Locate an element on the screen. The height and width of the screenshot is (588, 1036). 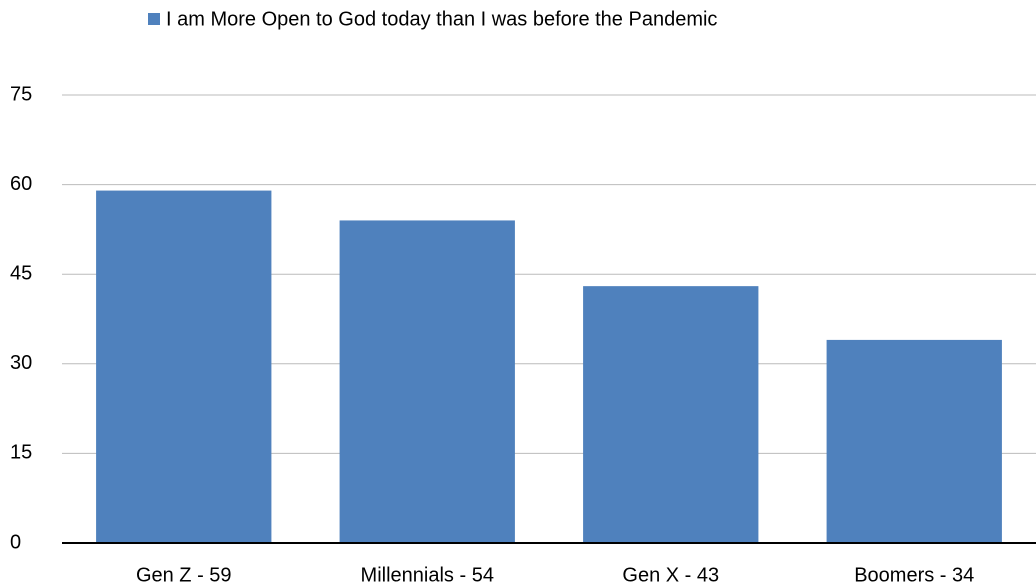
y-tick-label: 60 is located at coordinates (21, 184).